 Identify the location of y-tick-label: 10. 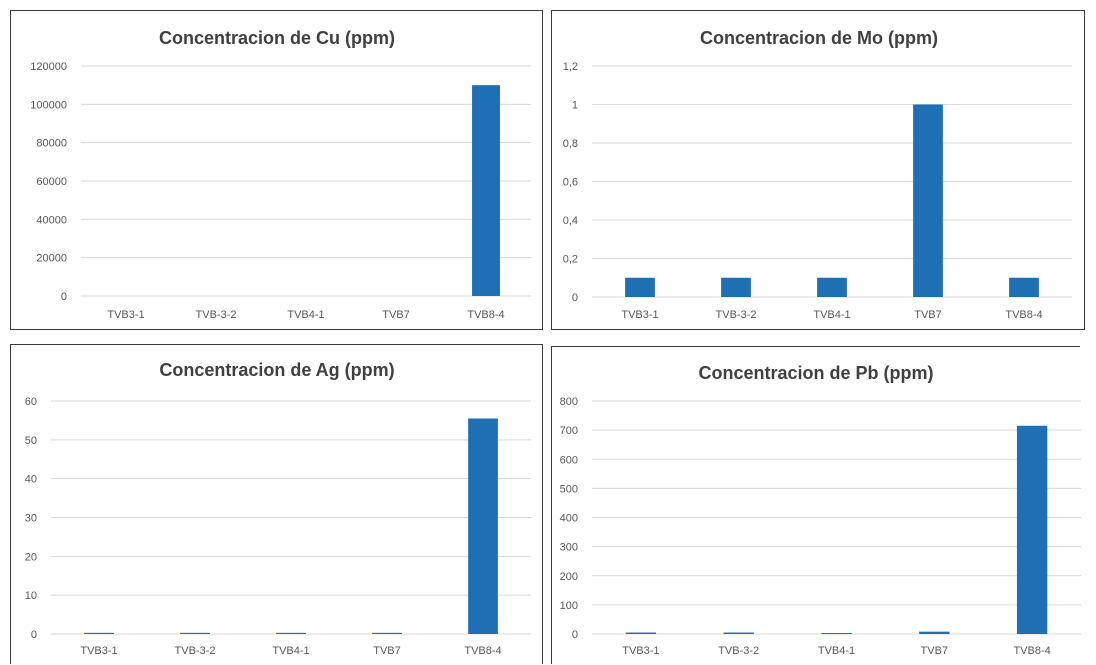
(31, 596).